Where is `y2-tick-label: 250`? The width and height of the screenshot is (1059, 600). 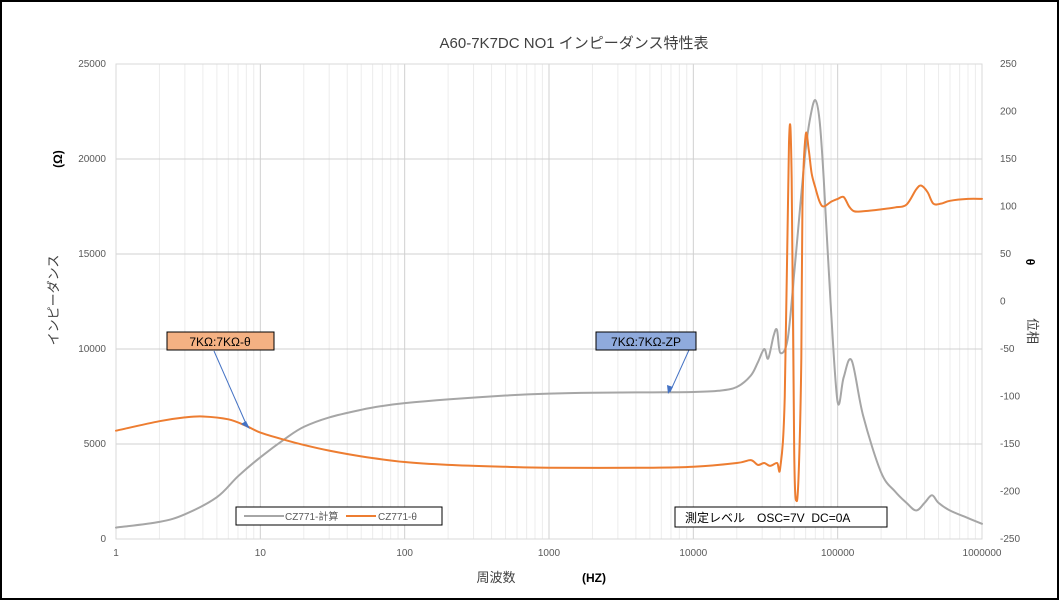 y2-tick-label: 250 is located at coordinates (1008, 64).